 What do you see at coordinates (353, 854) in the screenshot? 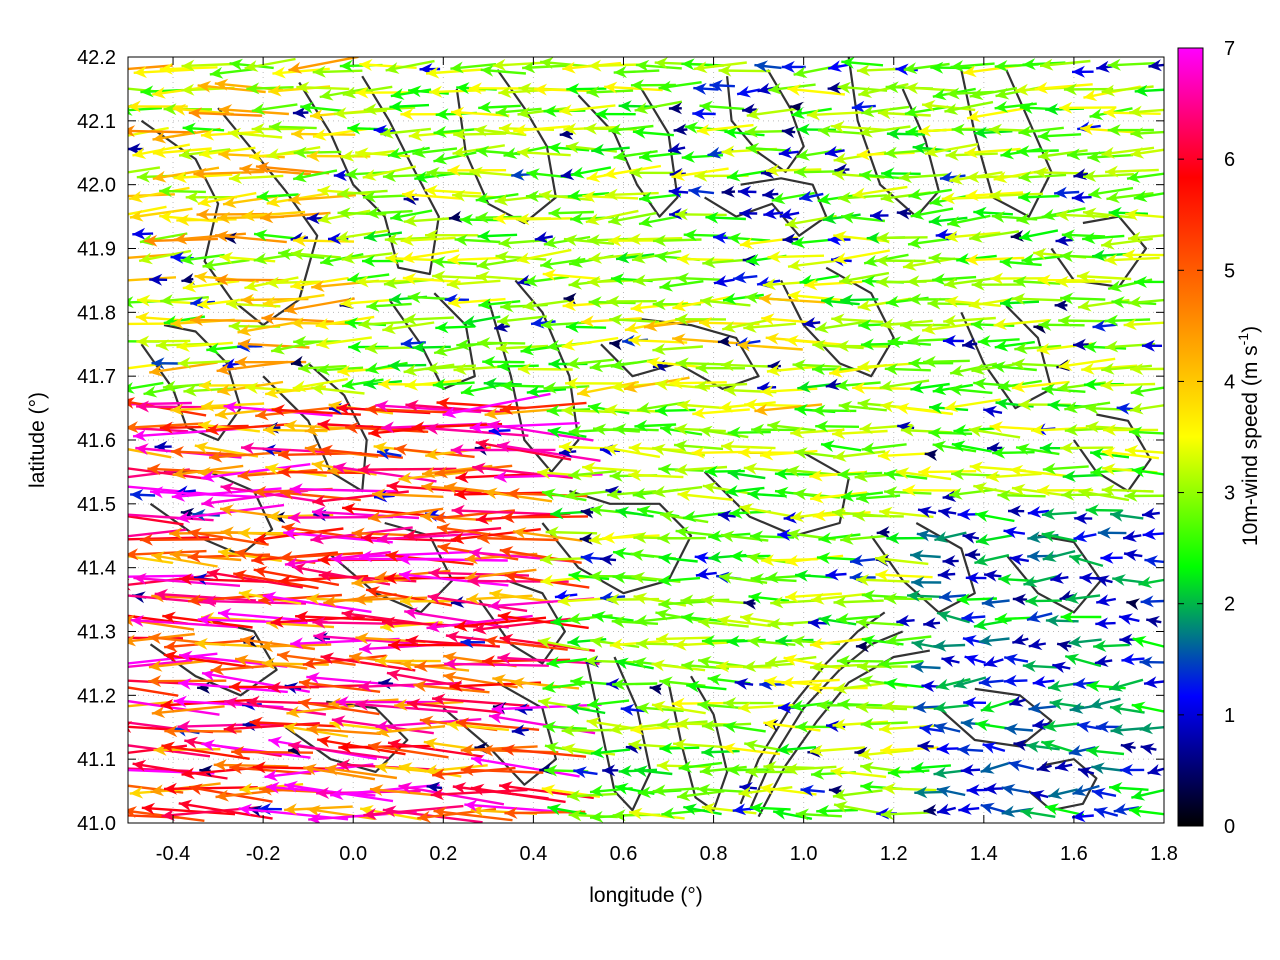
I see `x-tick-label: 0.0` at bounding box center [353, 854].